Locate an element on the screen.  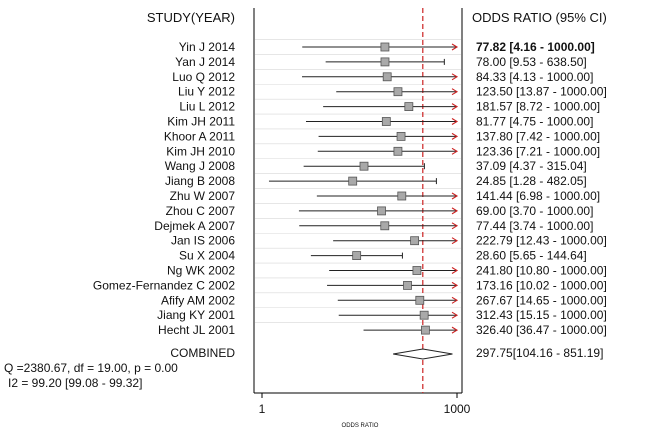
study-label: Jiang KY 2001 is located at coordinates (196, 315).